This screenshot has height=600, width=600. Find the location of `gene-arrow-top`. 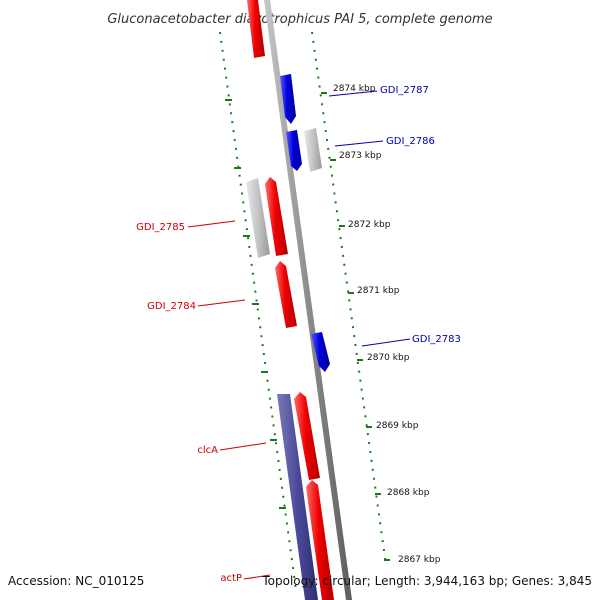

gene-arrow-top is located at coordinates (256, 29).